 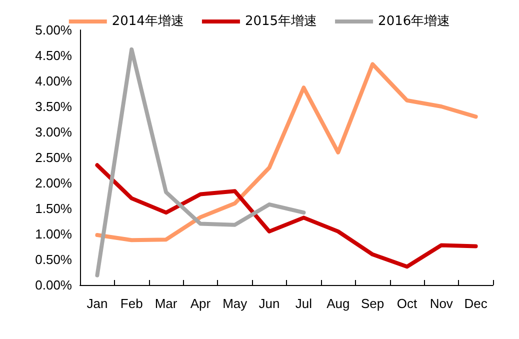 I want to click on legend-label: 2015年增速, so click(x=281, y=21).